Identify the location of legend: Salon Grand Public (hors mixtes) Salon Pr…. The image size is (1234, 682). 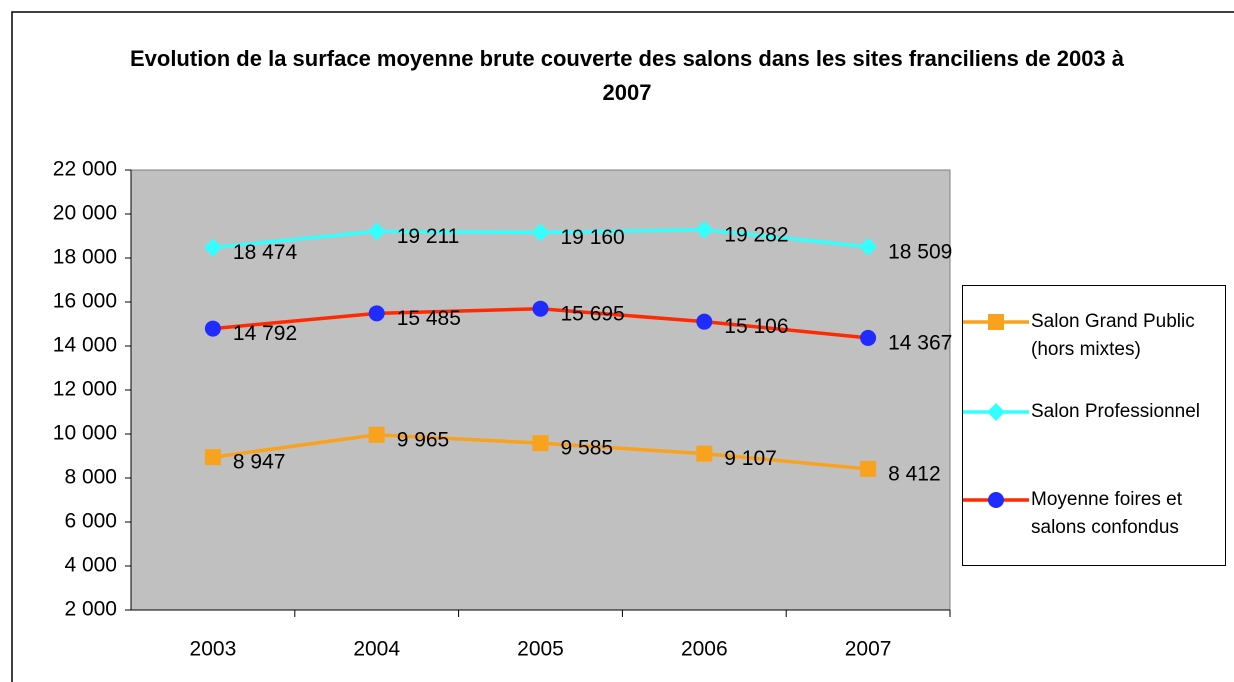
(1094, 425).